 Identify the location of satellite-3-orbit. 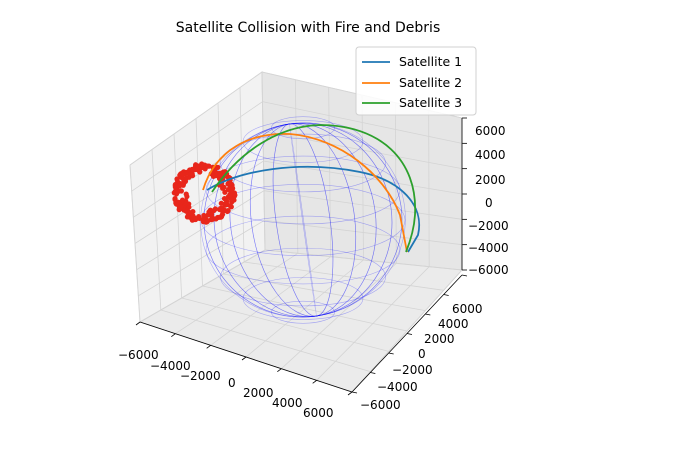
(313, 188).